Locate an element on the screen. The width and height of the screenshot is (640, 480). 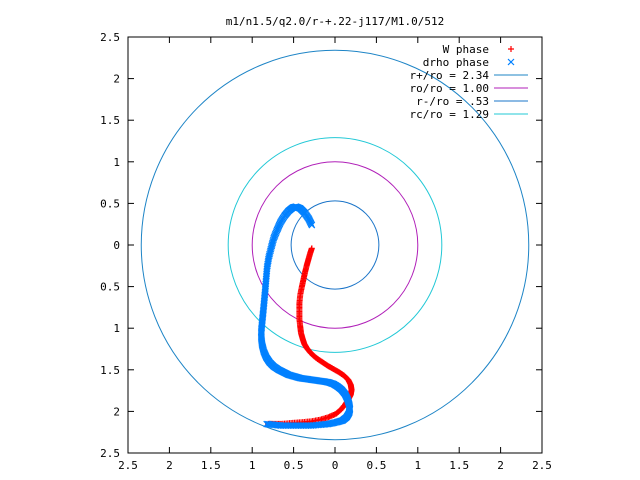
legend-label: drho phase is located at coordinates (456, 62).